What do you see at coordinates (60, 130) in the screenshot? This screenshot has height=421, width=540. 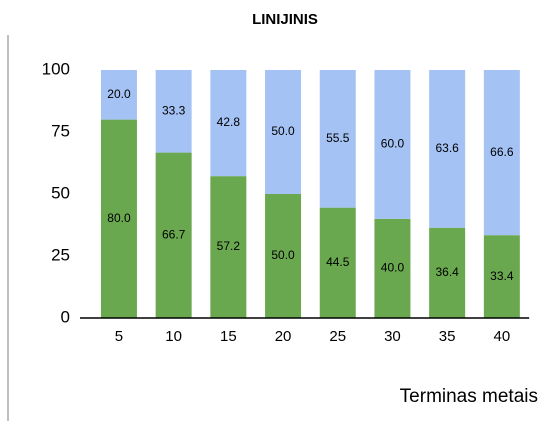 I see `y-tick-label: 75` at bounding box center [60, 130].